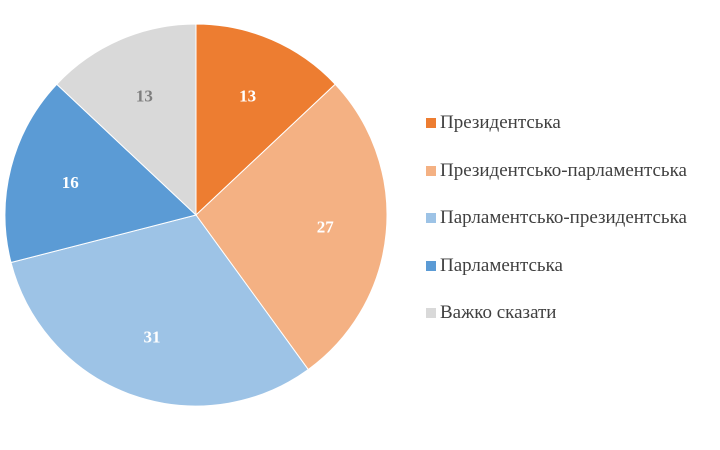 The width and height of the screenshot is (720, 450). Describe the element at coordinates (573, 266) in the screenshot. I see `legend-item-4: Парламентська` at that location.